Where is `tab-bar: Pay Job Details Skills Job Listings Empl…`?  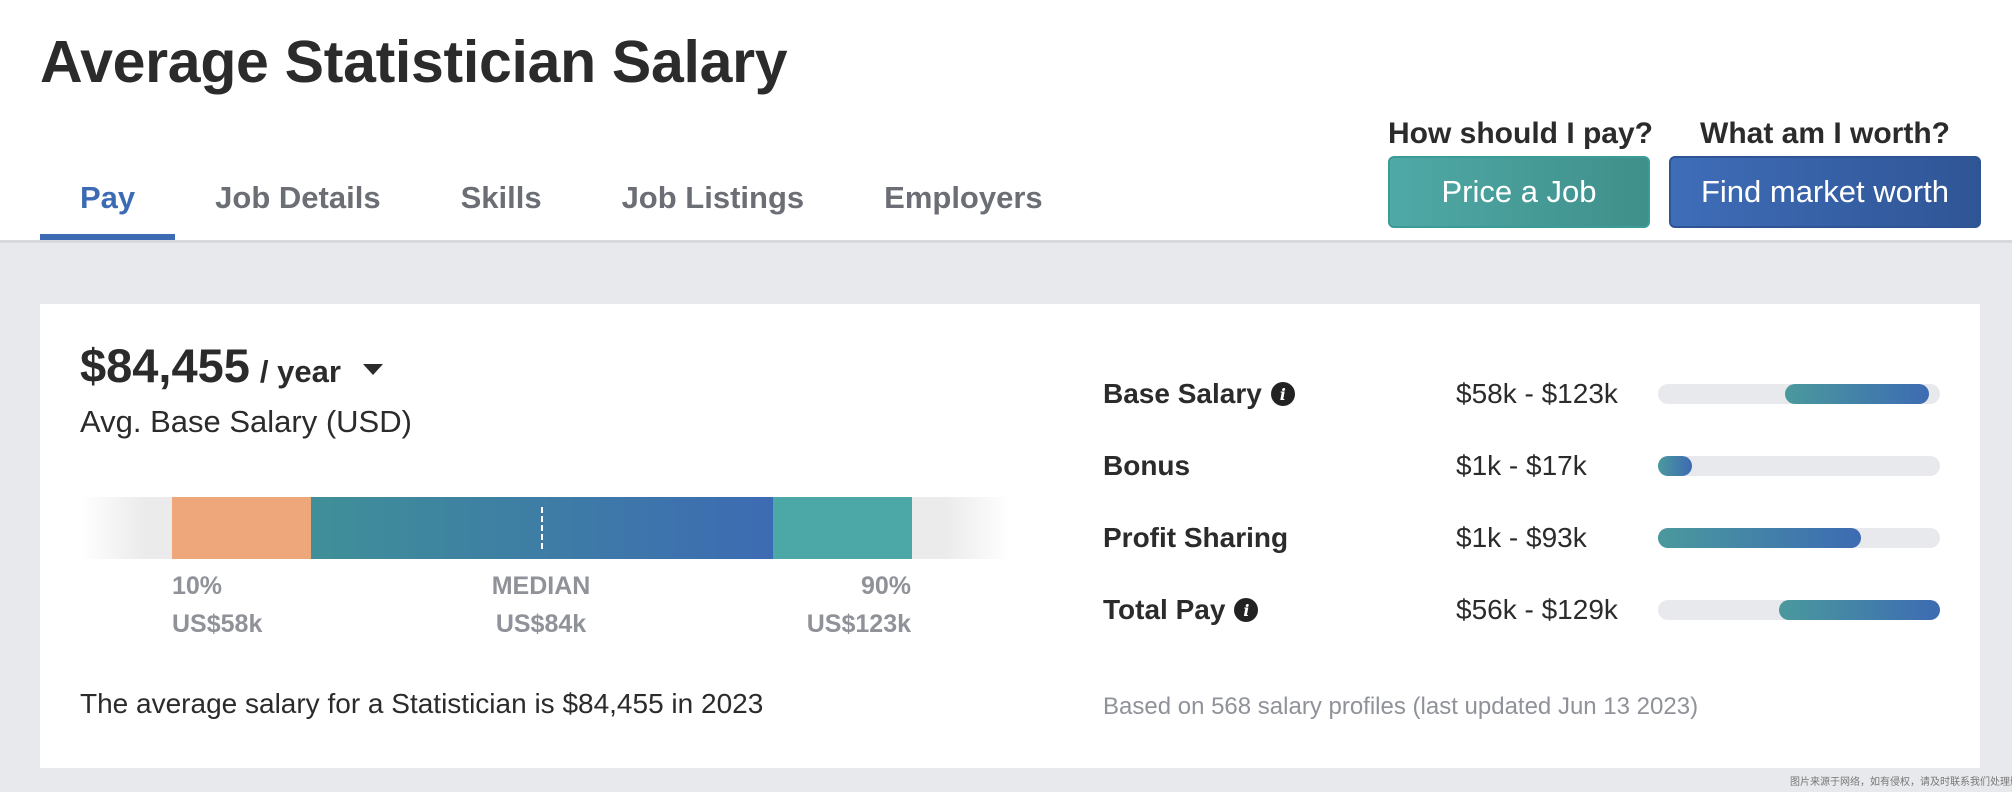
tab-bar: Pay Job Details Skills Job Listings Empl… is located at coordinates (561, 201).